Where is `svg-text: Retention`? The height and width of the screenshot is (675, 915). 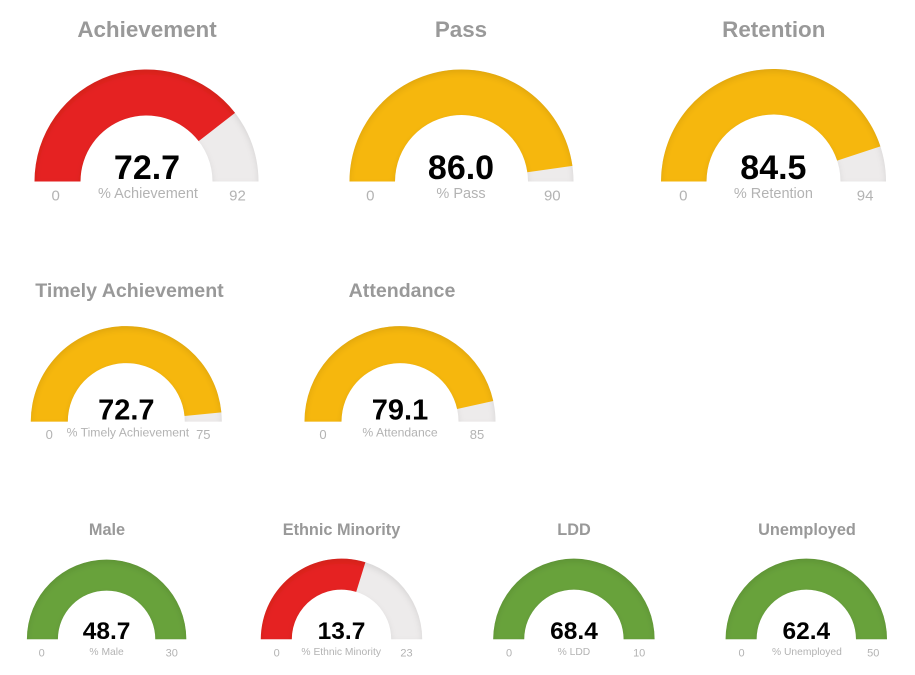
svg-text: Retention is located at coordinates (773, 29).